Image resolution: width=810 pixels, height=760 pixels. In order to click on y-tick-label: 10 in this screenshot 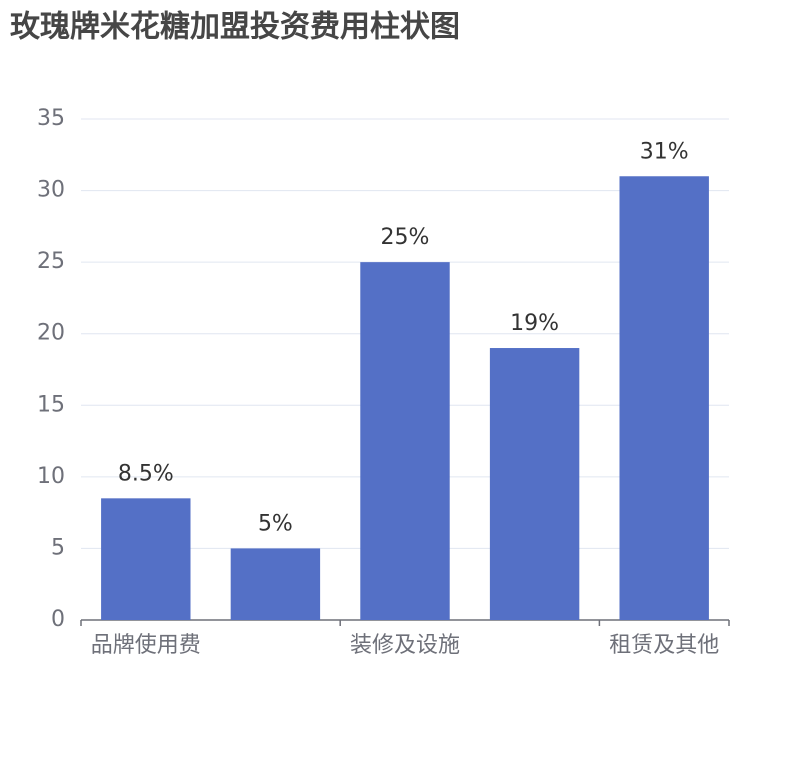, I will do `click(51, 476)`.